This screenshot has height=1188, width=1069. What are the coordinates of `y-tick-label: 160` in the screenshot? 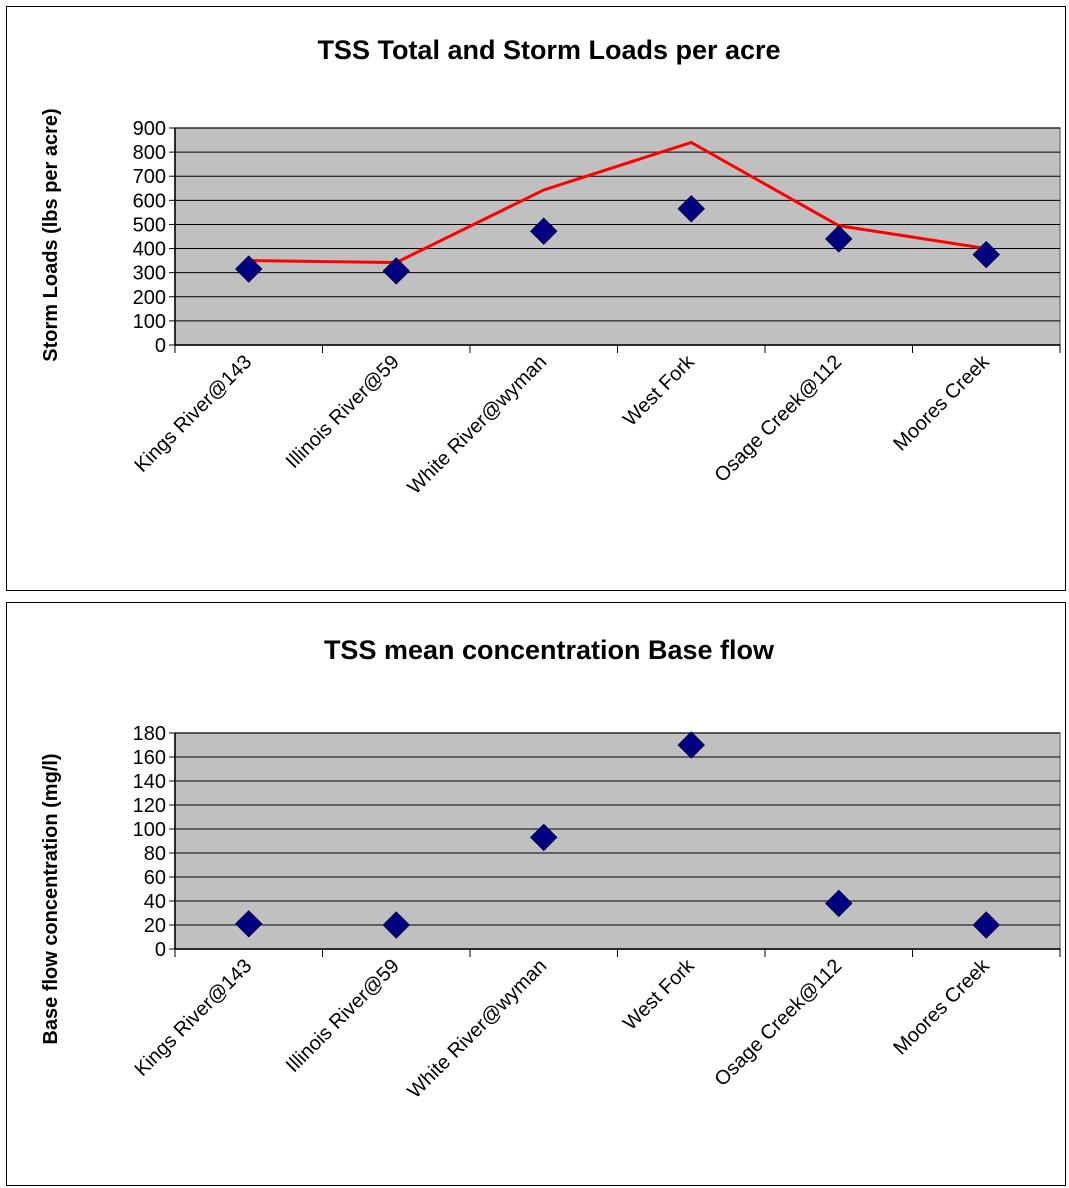 It's located at (149, 758).